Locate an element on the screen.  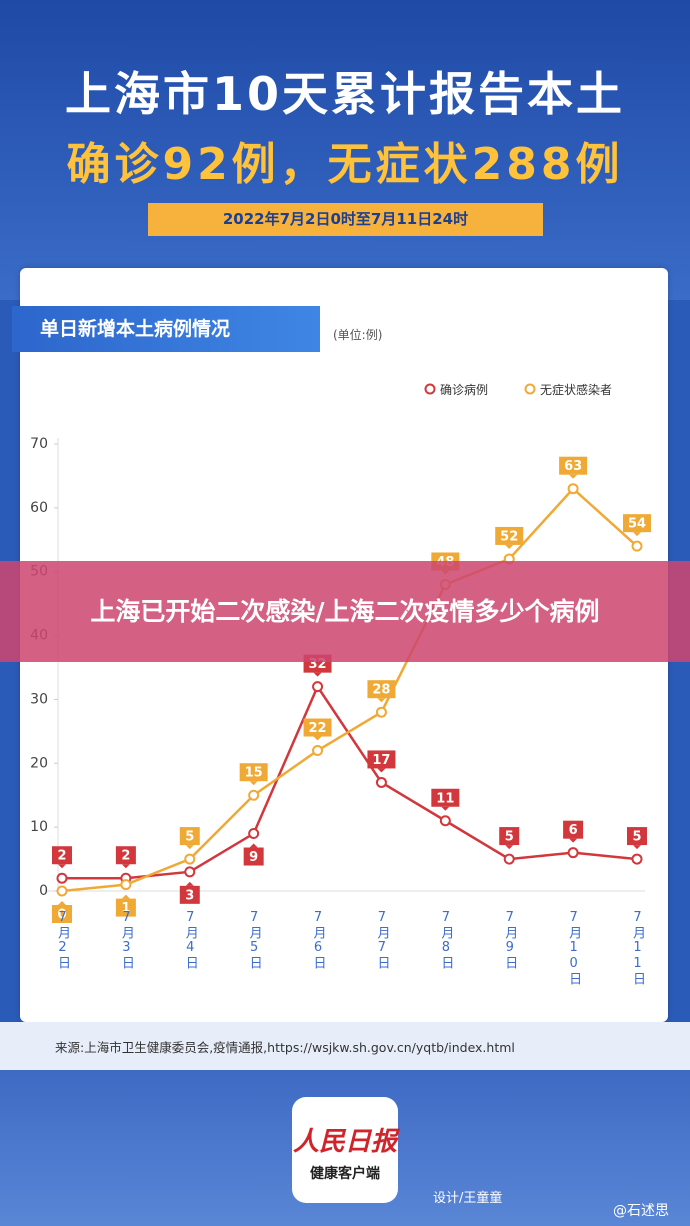
banner: 上海已开始二次感染/上海二次疫情多少个病例 is located at coordinates (345, 611).